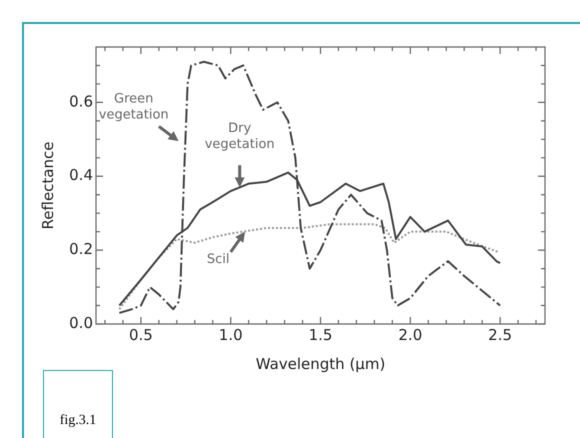 Image resolution: width=580 pixels, height=438 pixels. What do you see at coordinates (230, 335) in the screenshot?
I see `x-tick-label: 1.0` at bounding box center [230, 335].